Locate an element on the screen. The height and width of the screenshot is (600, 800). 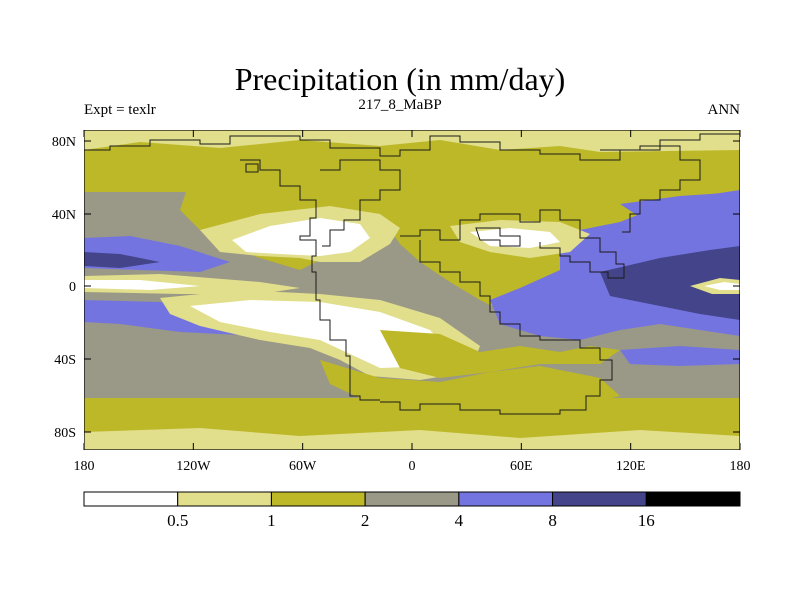
colorbar-level-label: 2 is located at coordinates (365, 520).